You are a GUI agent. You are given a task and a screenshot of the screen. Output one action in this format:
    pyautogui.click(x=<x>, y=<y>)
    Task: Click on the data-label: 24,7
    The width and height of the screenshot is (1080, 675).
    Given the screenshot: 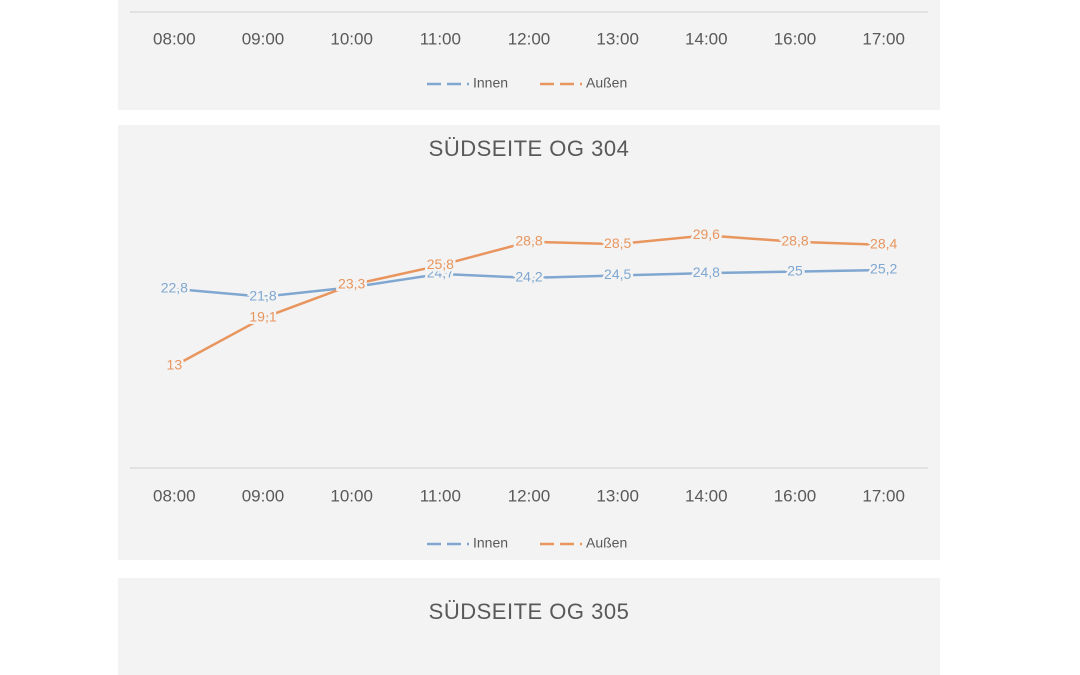 What is the action you would take?
    pyautogui.click(x=440, y=273)
    